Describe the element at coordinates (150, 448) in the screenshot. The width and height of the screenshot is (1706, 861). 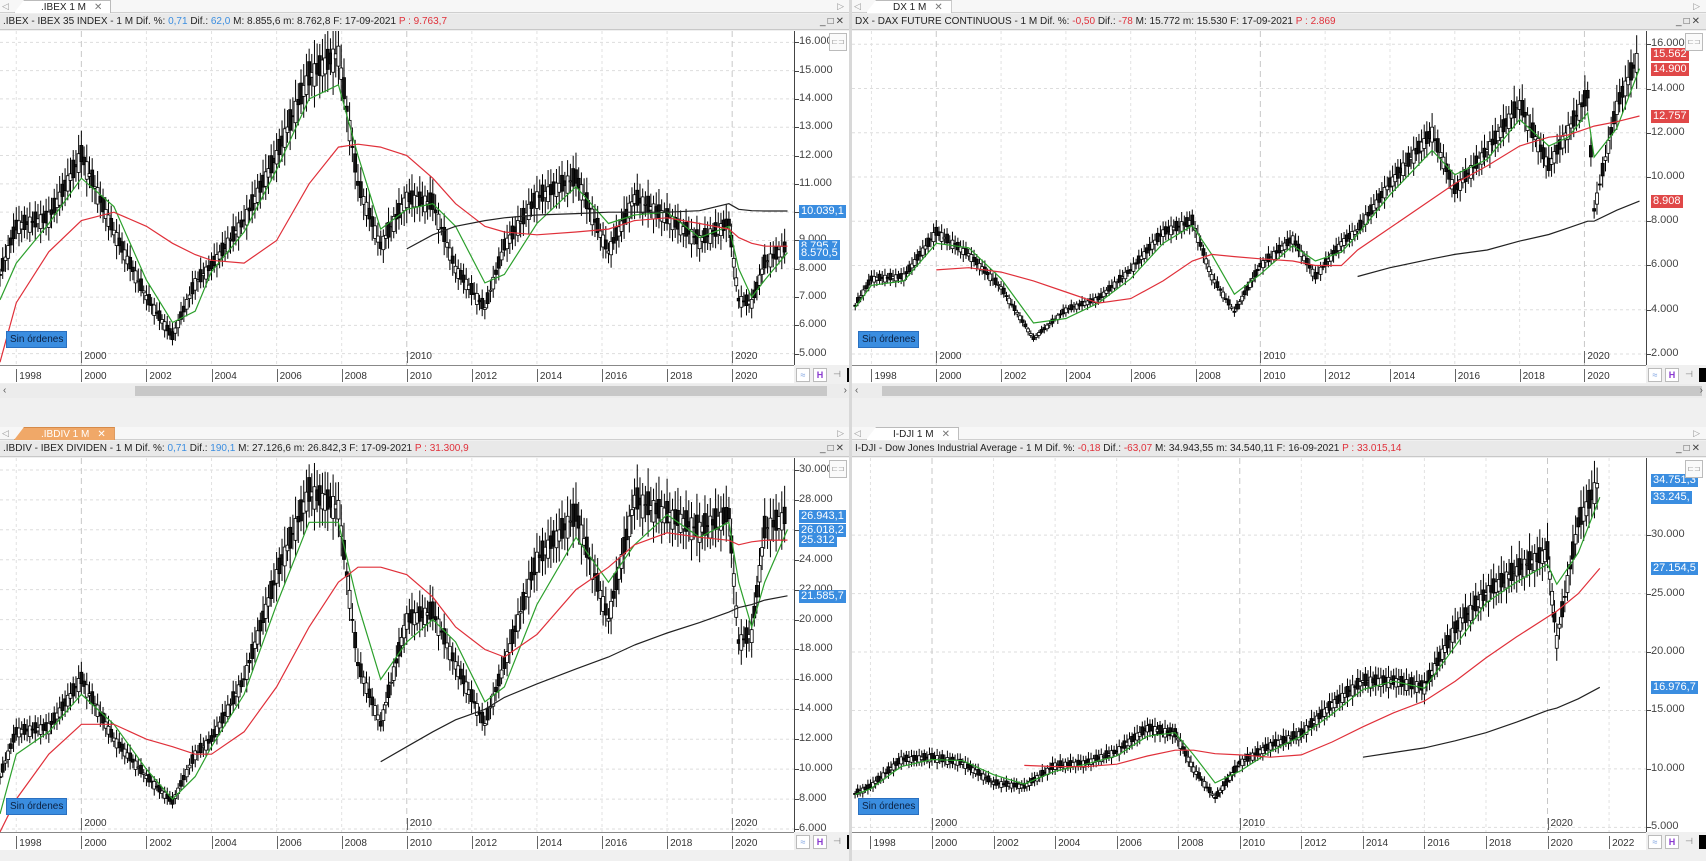
I see `dif-pct-label: Dif. %:` at that location.